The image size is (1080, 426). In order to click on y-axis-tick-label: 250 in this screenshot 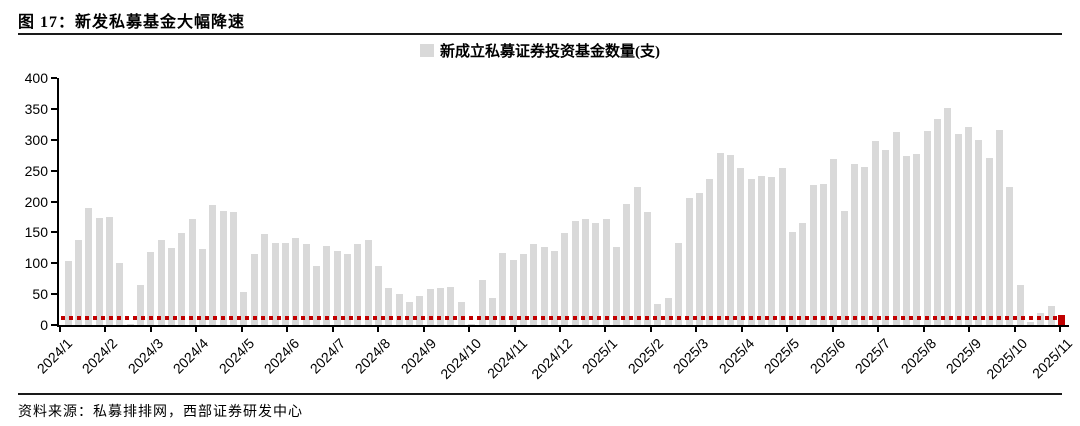, I will do `click(36, 170)`.